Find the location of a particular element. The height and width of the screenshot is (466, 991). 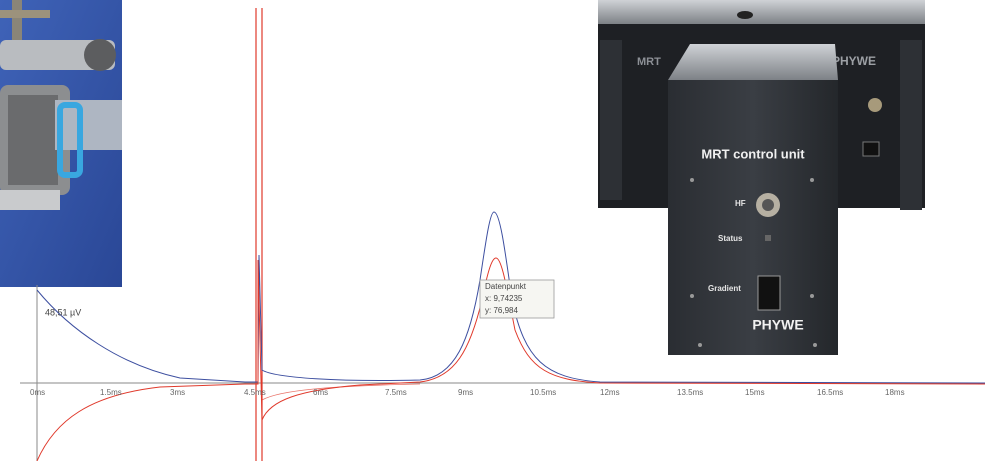

tooltip: Datenpunkt x: 9,74235 y: 76,984 is located at coordinates (517, 299).